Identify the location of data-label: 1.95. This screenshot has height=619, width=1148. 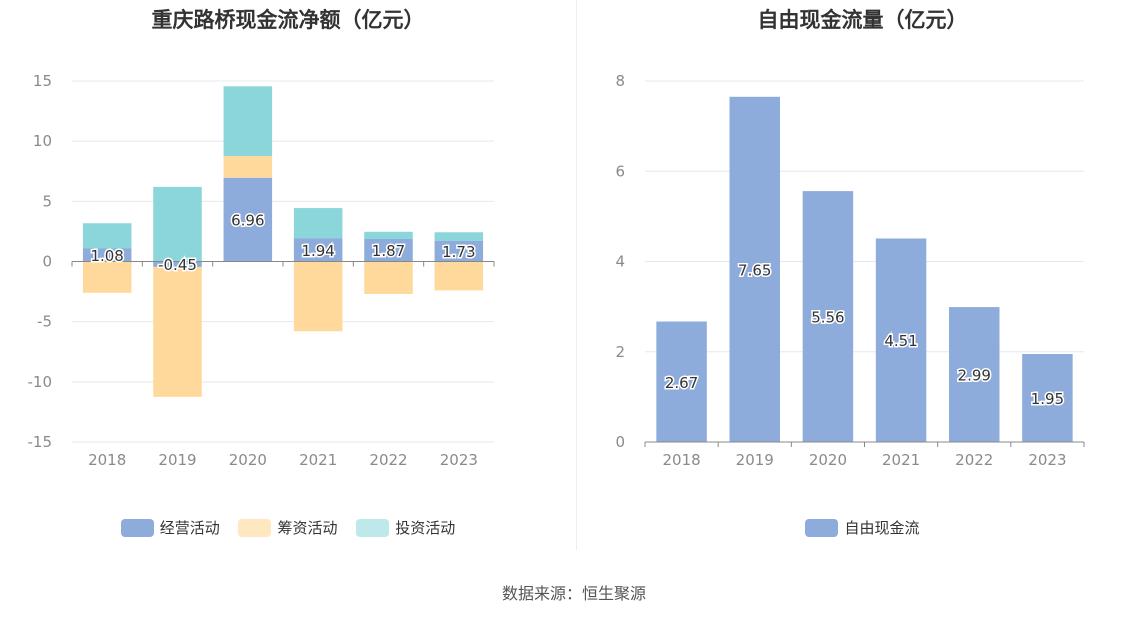
(1047, 399).